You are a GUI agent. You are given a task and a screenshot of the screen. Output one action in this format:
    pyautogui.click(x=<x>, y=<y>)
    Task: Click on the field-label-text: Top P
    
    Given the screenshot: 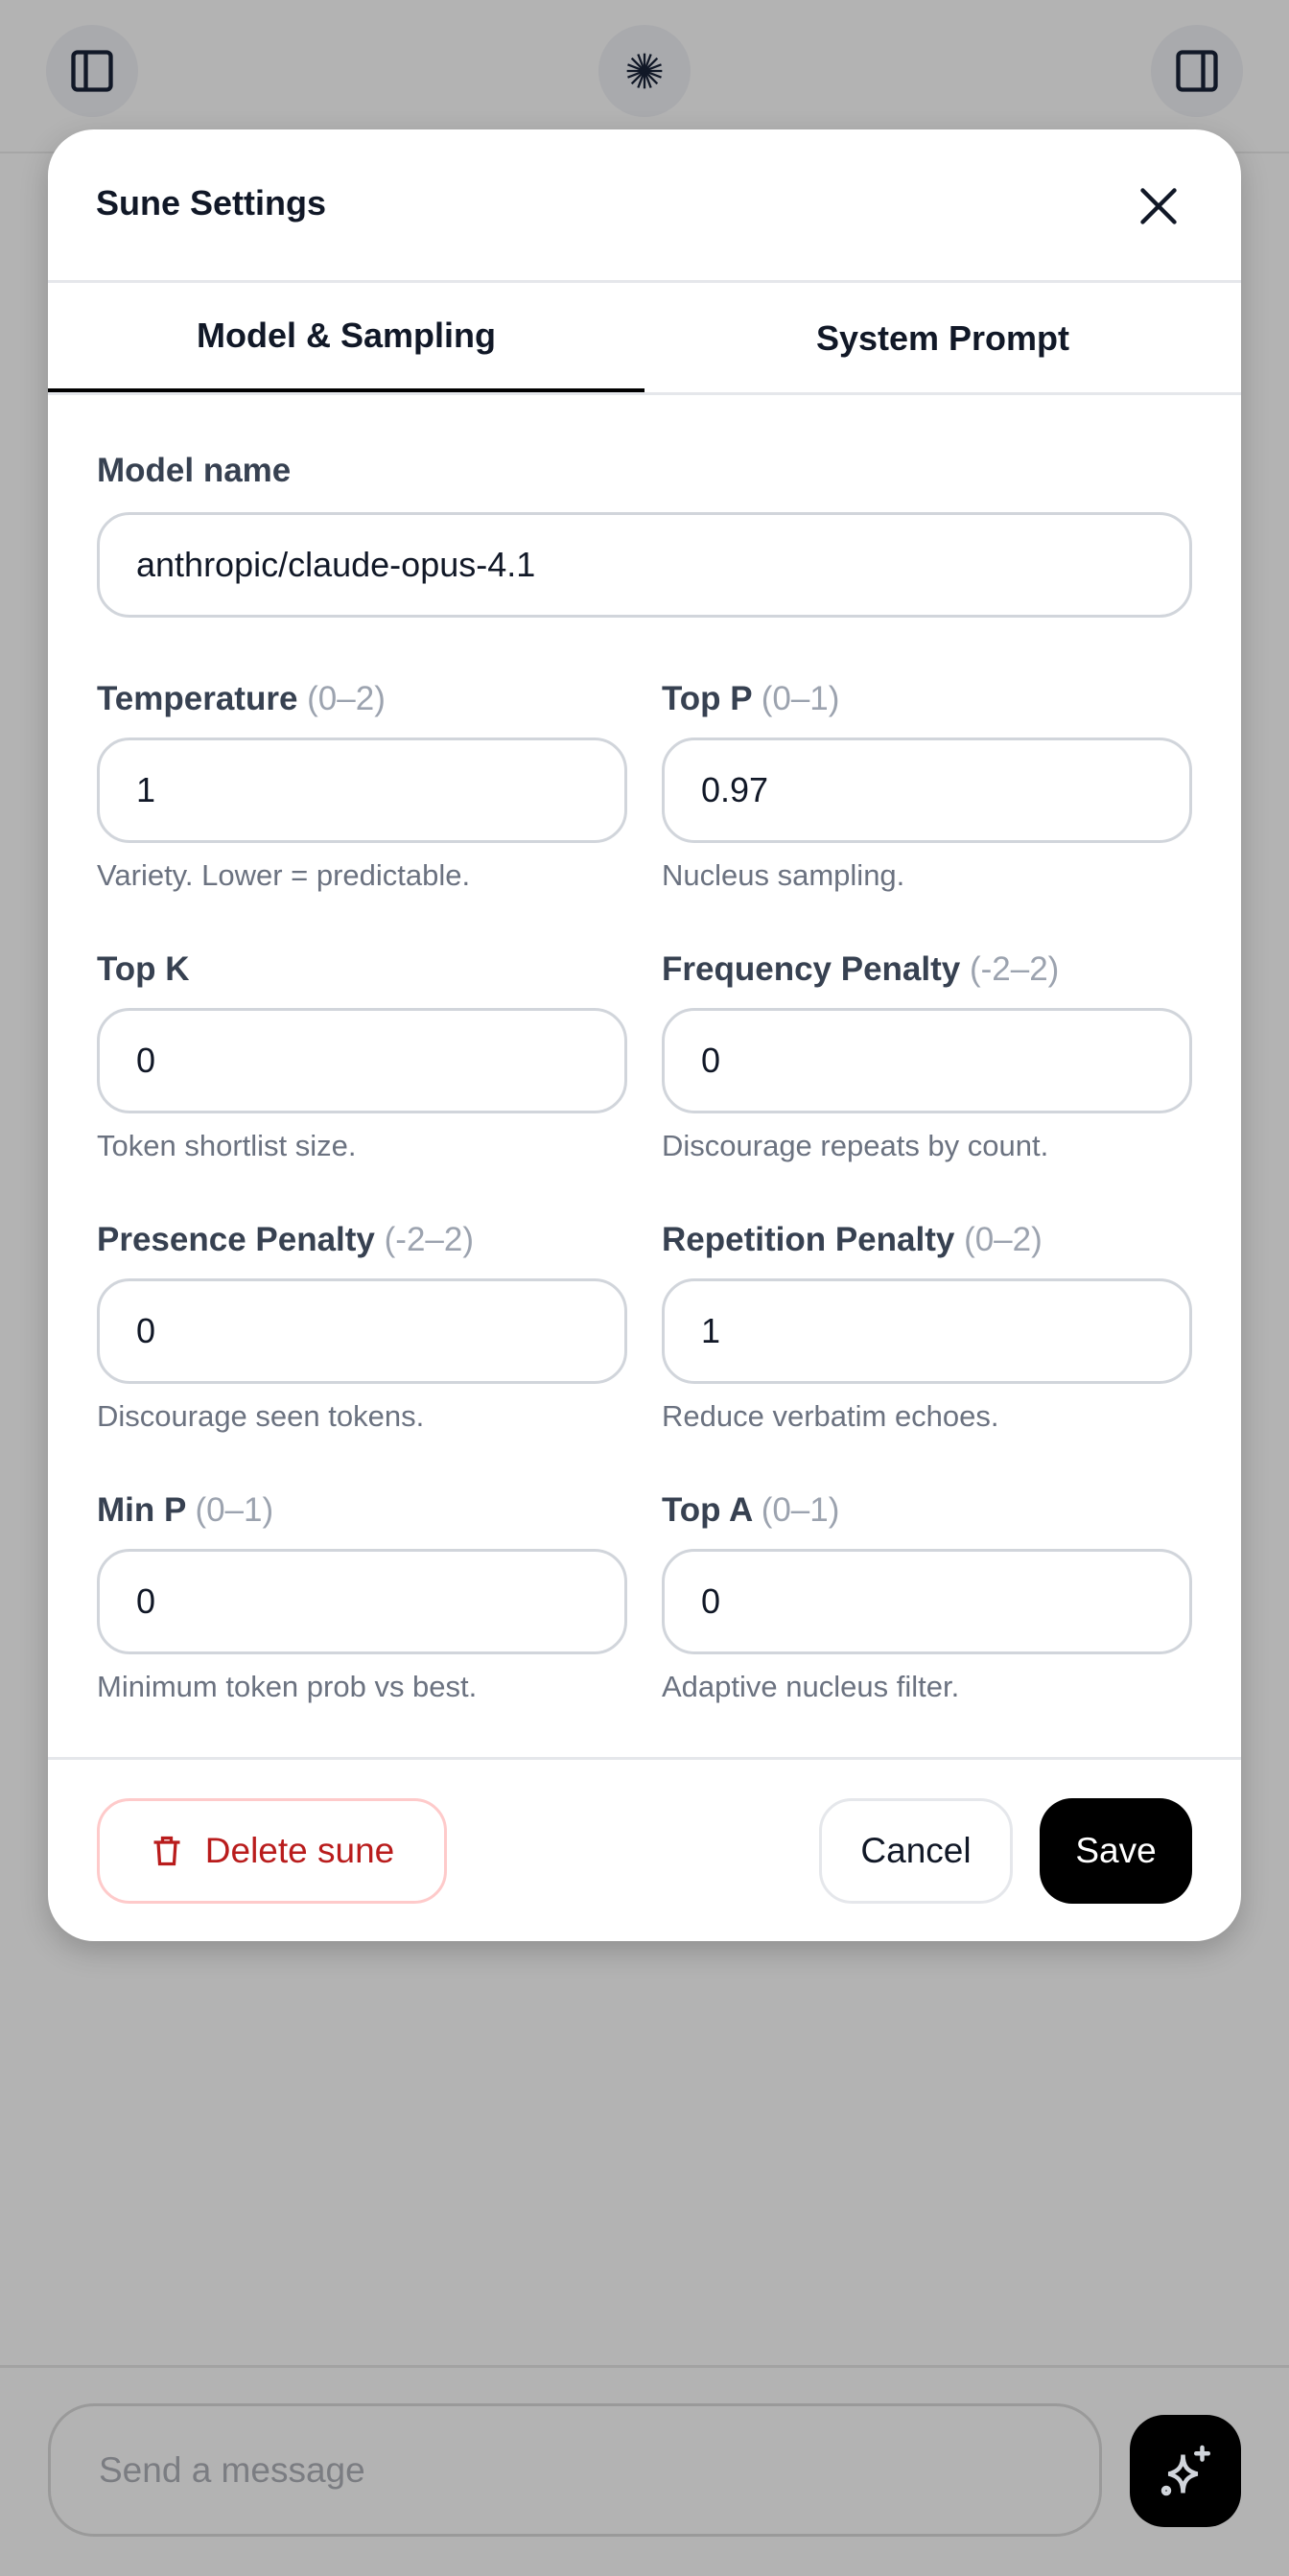 What is the action you would take?
    pyautogui.click(x=707, y=698)
    